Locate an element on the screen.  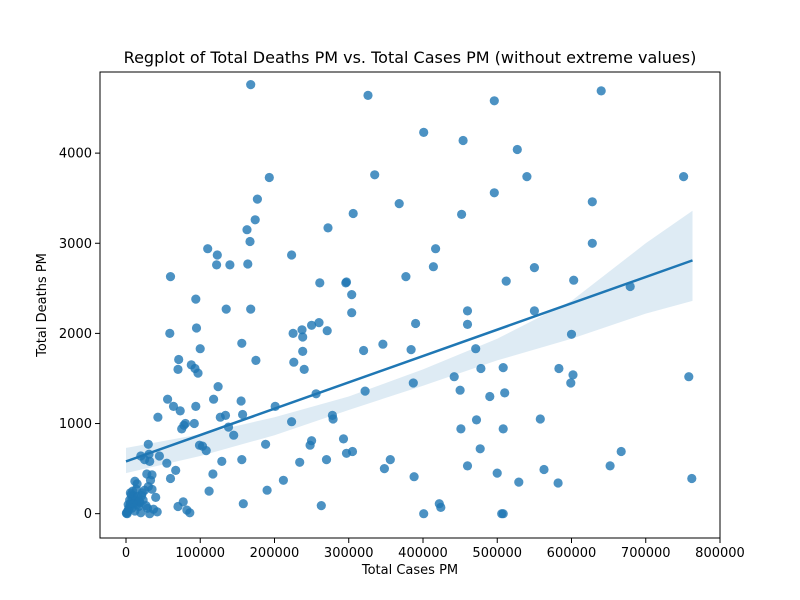
x-tick-label-700000: 700000 is located at coordinates (646, 553).